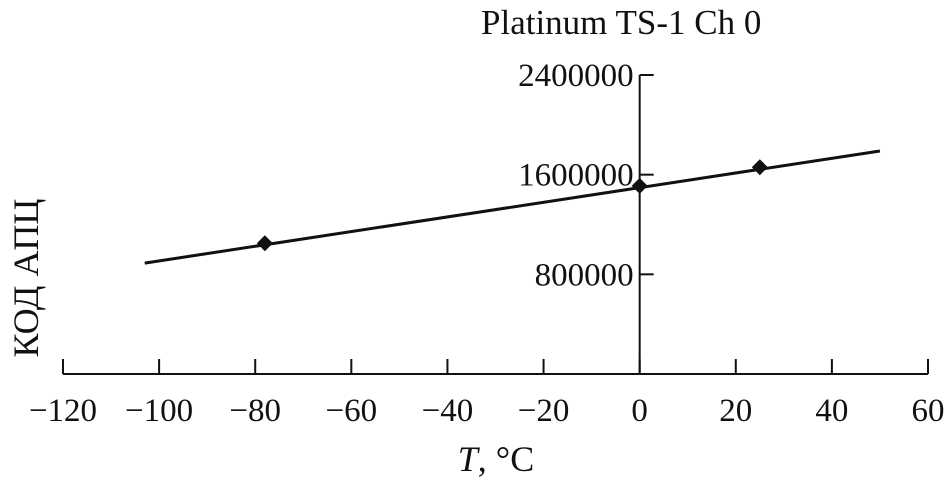  Describe the element at coordinates (928, 411) in the screenshot. I see `x-tick-label: 60` at that location.